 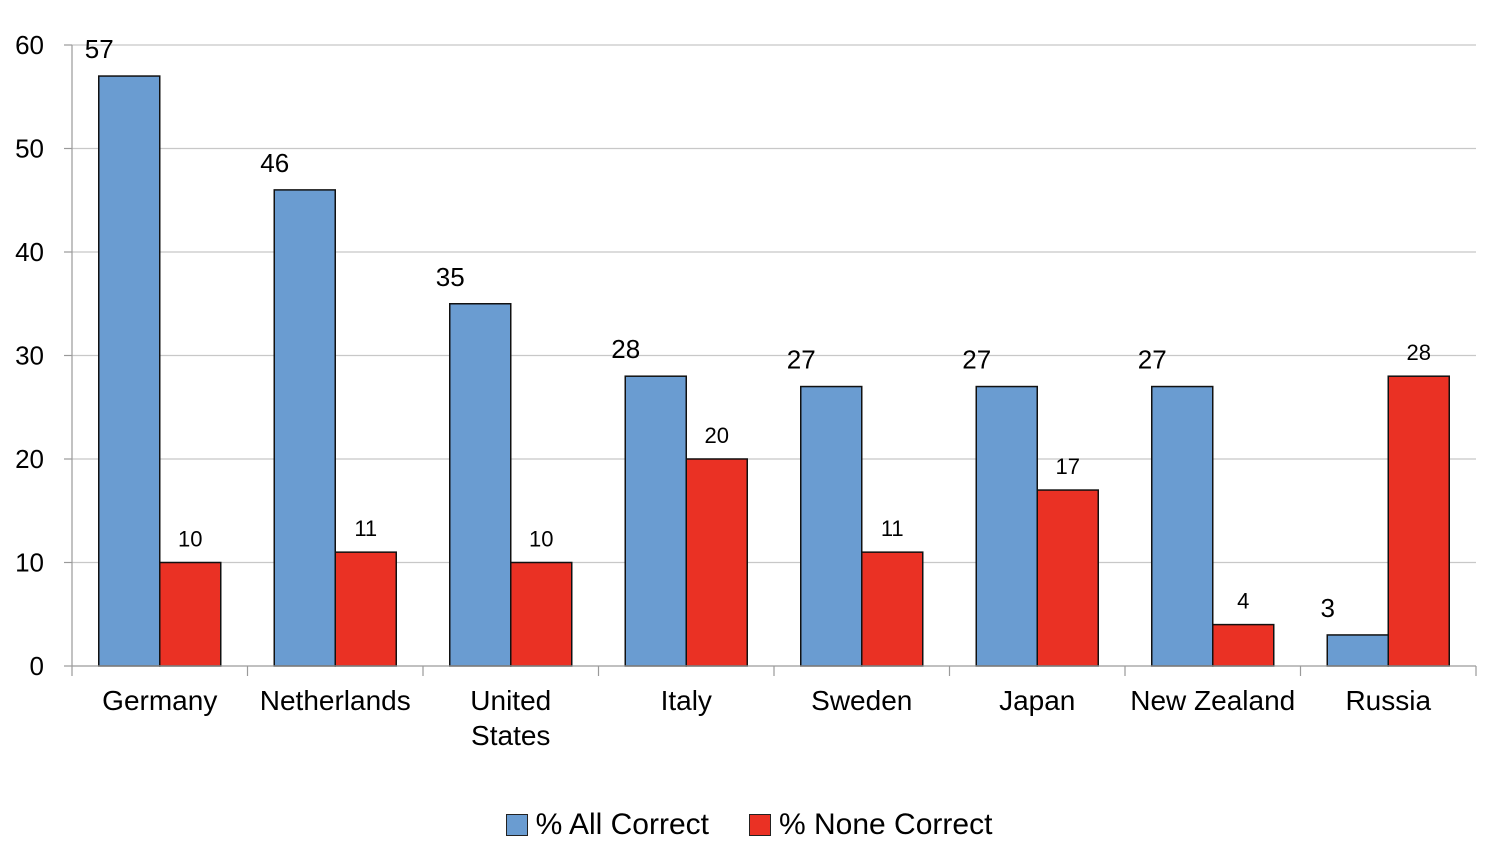 What do you see at coordinates (1068, 466) in the screenshot?
I see `data-label-none-correct: 17` at bounding box center [1068, 466].